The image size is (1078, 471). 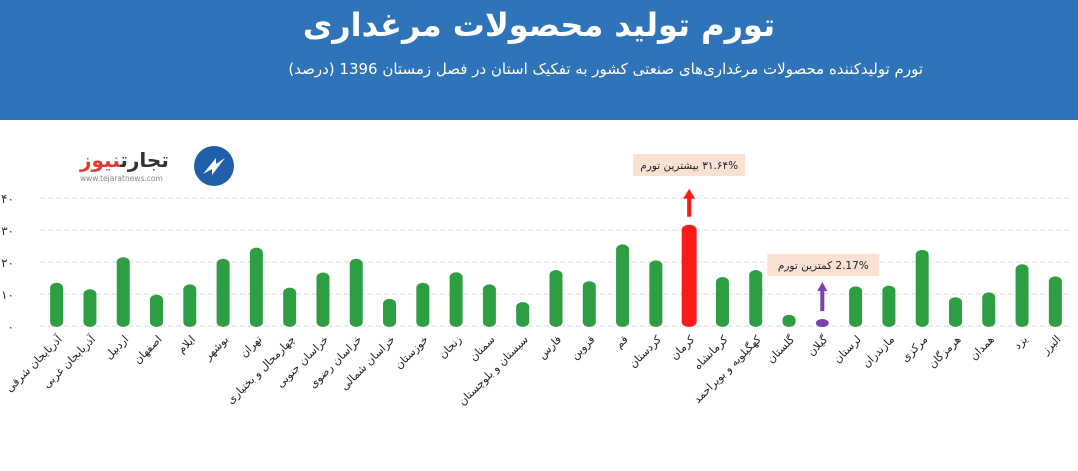 What do you see at coordinates (1051, 345) in the screenshot?
I see `x-tick-label: البرز` at bounding box center [1051, 345].